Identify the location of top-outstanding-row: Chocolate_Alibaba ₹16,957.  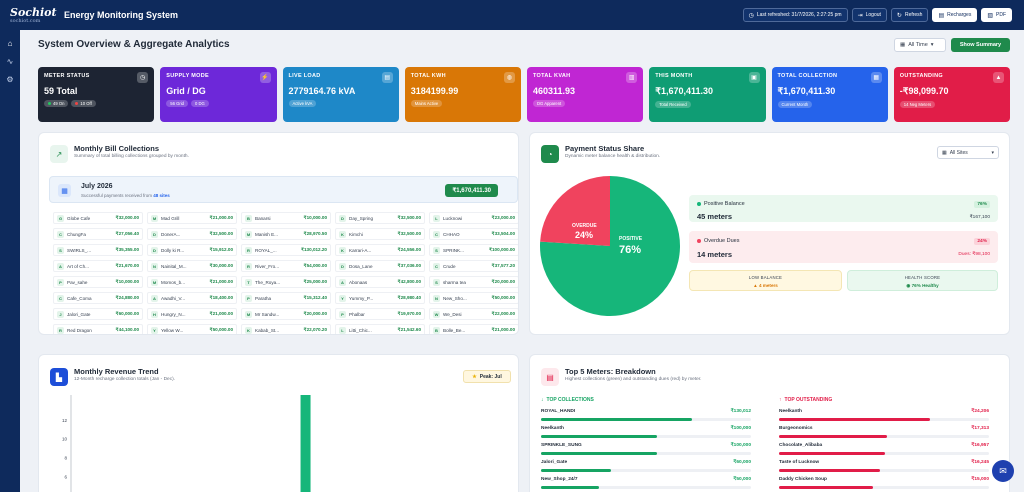
(884, 450).